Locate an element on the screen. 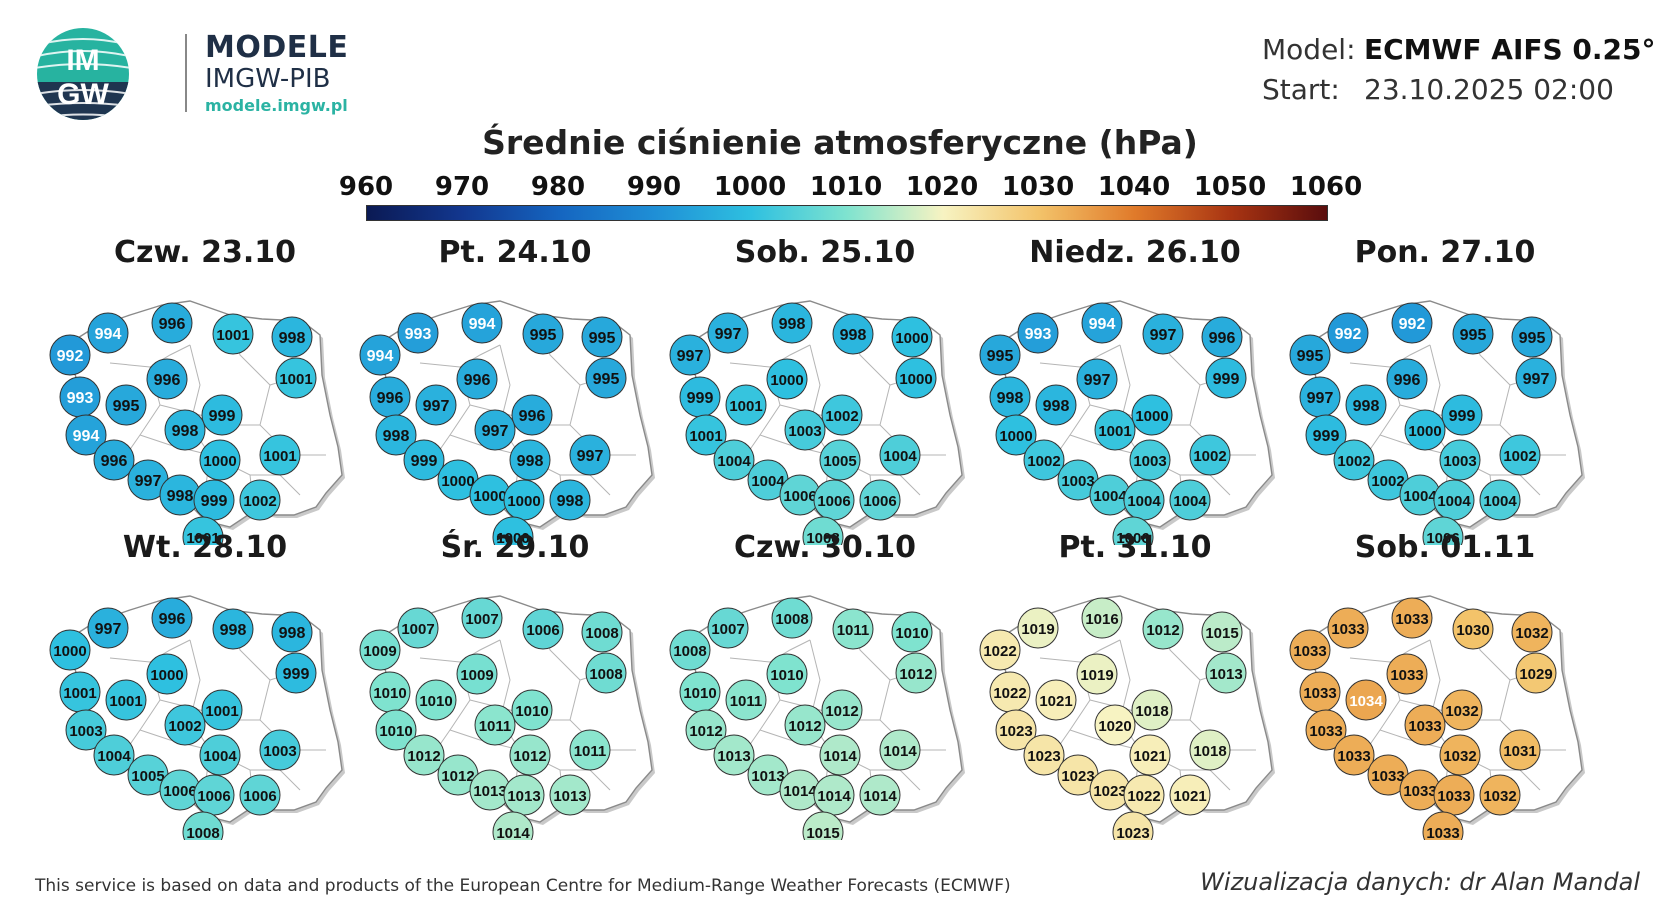  pressure-value: 1008 is located at coordinates (791, 619).